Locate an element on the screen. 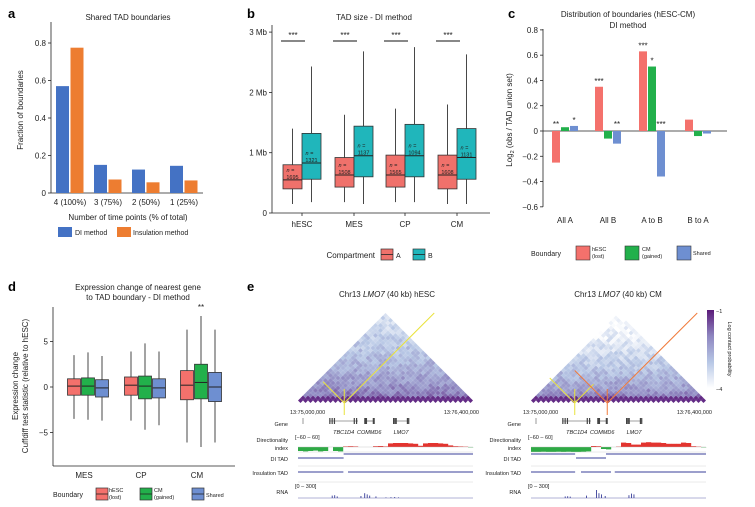 The width and height of the screenshot is (755, 507). n-value: 1131 is located at coordinates (467, 156).